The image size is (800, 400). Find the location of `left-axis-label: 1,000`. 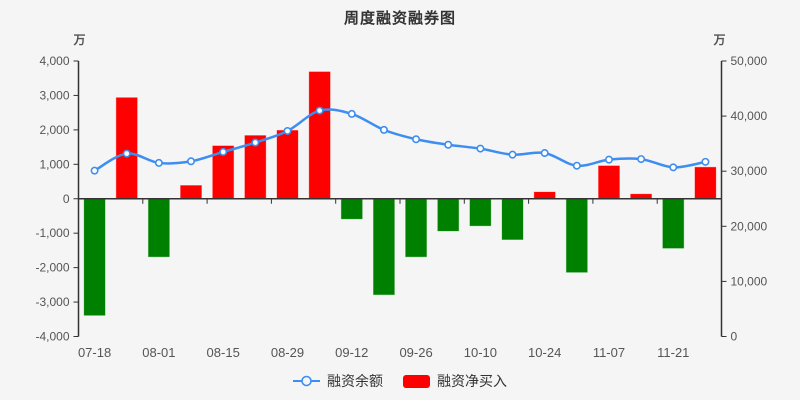

left-axis-label: 1,000 is located at coordinates (54, 164).